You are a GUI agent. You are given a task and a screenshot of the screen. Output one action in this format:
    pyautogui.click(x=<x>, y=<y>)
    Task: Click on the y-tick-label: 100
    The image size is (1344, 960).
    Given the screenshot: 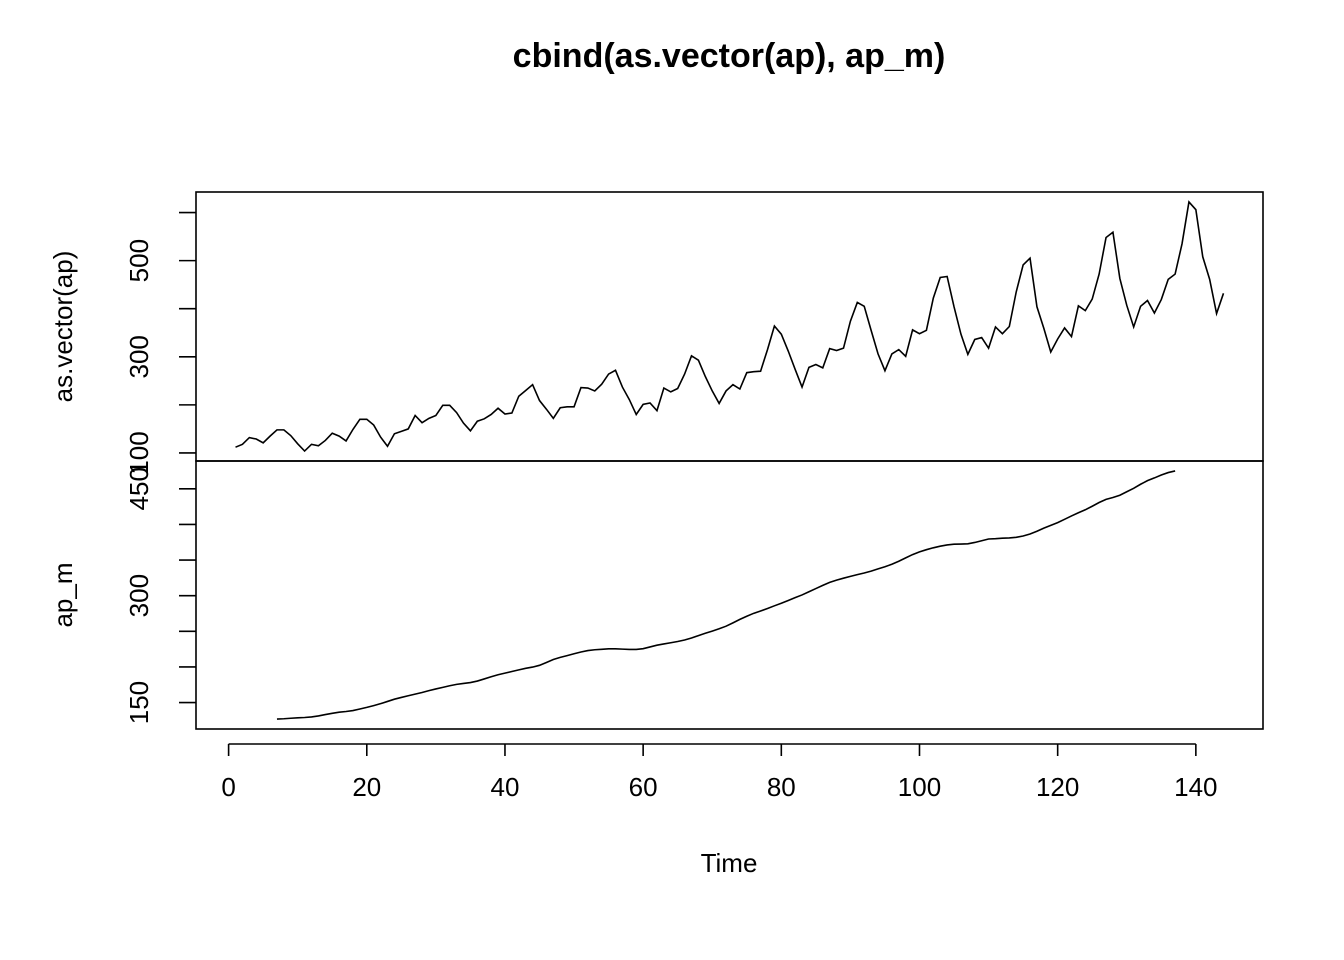 What is the action you would take?
    pyautogui.click(x=139, y=452)
    